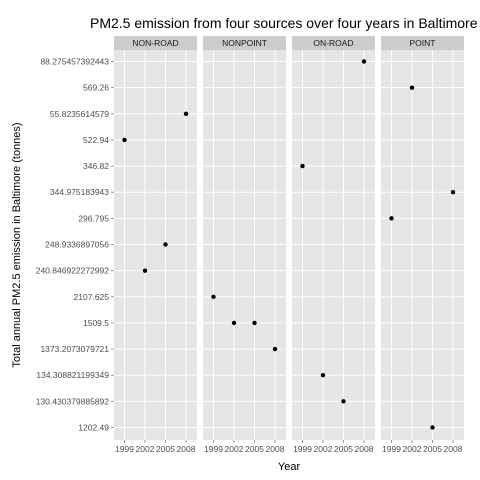  What do you see at coordinates (79, 114) in the screenshot?
I see `y-tick-label: 55.8235614579` at bounding box center [79, 114].